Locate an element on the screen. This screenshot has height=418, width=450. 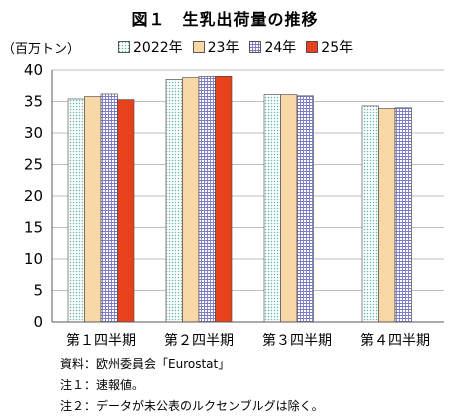
bar-2022年-第４四半期 is located at coordinates (370, 214).